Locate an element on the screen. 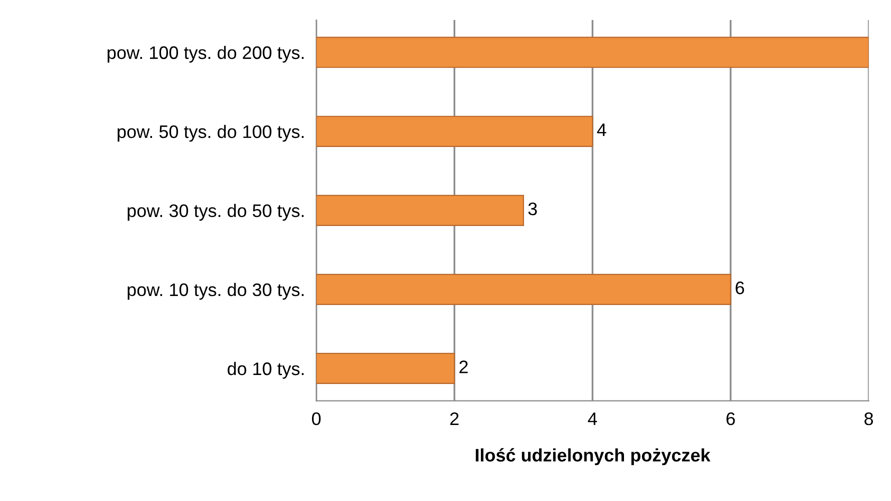 The width and height of the screenshot is (891, 501). y-tick-label: pow. 100 tys. do 200 tys. is located at coordinates (206, 54).